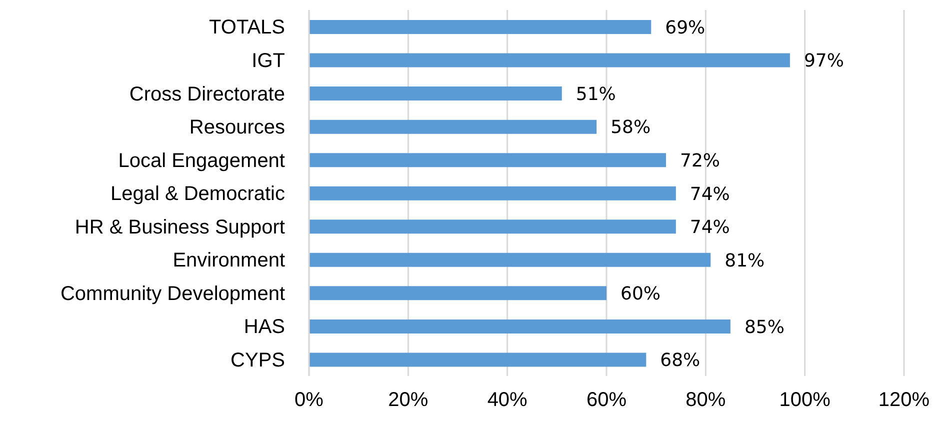  Describe the element at coordinates (640, 294) in the screenshot. I see `data-label: 60%` at that location.